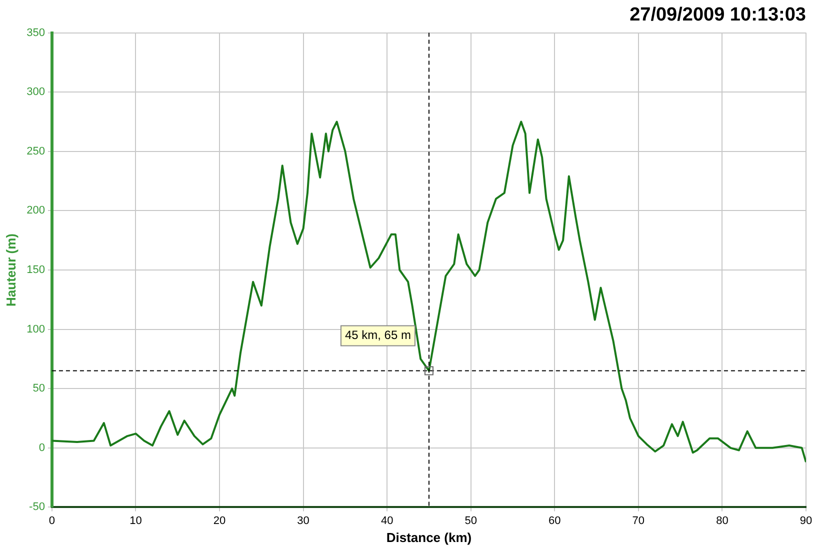  What do you see at coordinates (35, 210) in the screenshot?
I see `y-tick-label: 200` at bounding box center [35, 210].